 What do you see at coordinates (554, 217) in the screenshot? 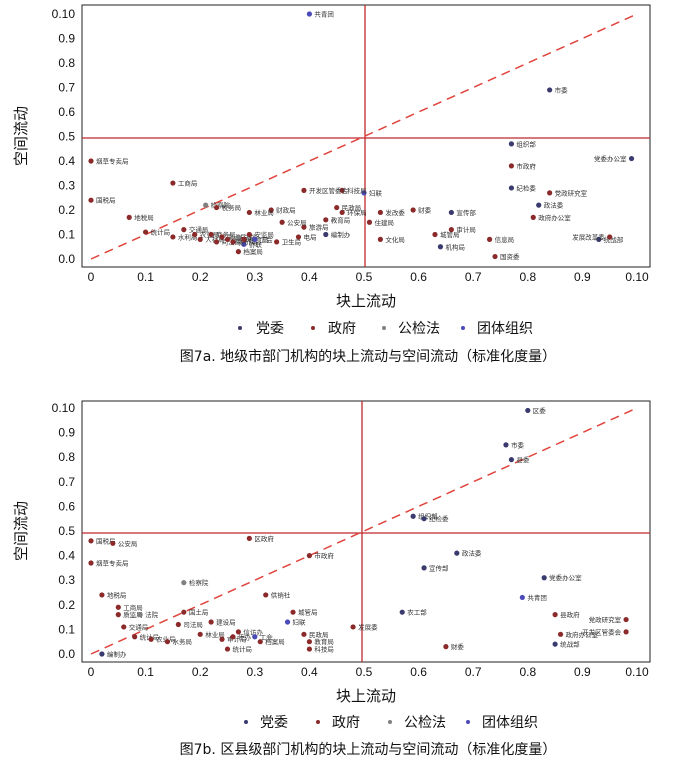
I see `point-label: 政府办公室` at bounding box center [554, 217].